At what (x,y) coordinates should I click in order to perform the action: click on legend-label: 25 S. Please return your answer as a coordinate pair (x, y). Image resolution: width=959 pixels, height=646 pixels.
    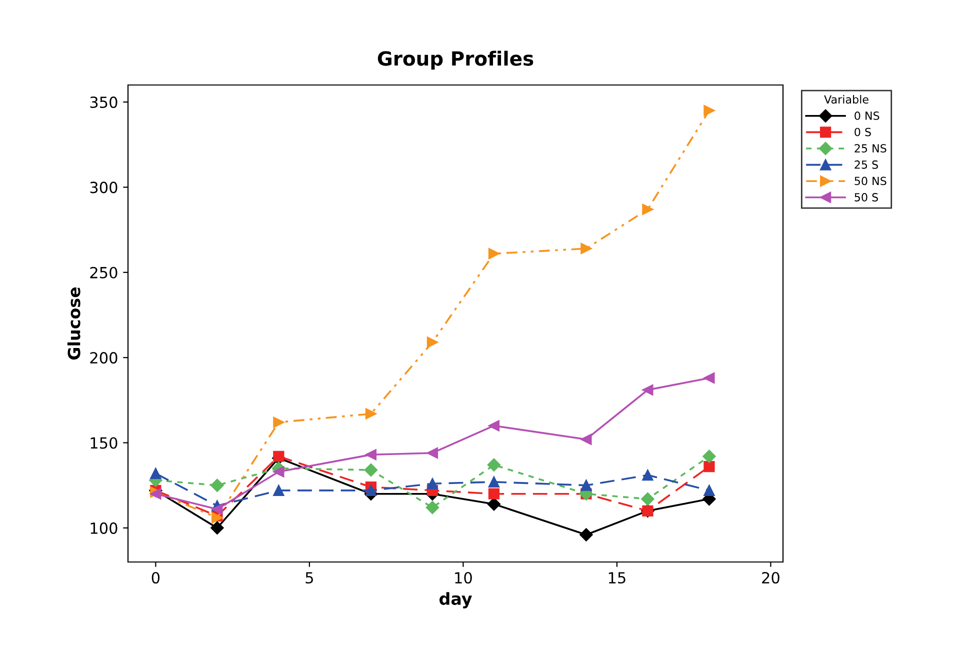
    Looking at the image, I should click on (866, 164).